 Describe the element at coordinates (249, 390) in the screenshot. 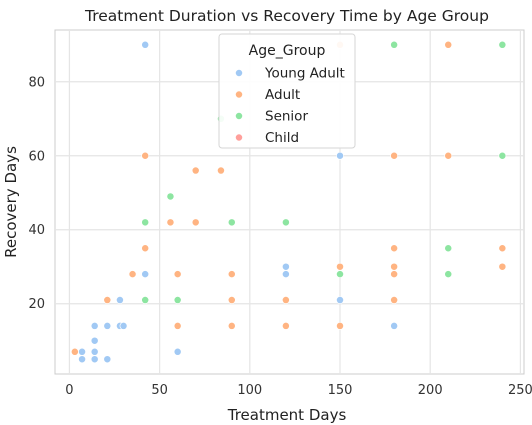

I see `x-tick-label: 100` at that location.